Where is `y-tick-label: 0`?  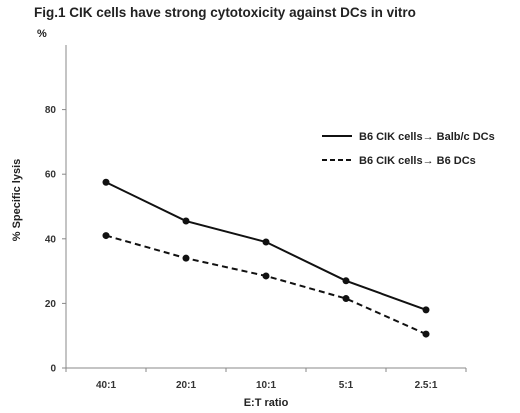 y-tick-label: 0 is located at coordinates (53, 369).